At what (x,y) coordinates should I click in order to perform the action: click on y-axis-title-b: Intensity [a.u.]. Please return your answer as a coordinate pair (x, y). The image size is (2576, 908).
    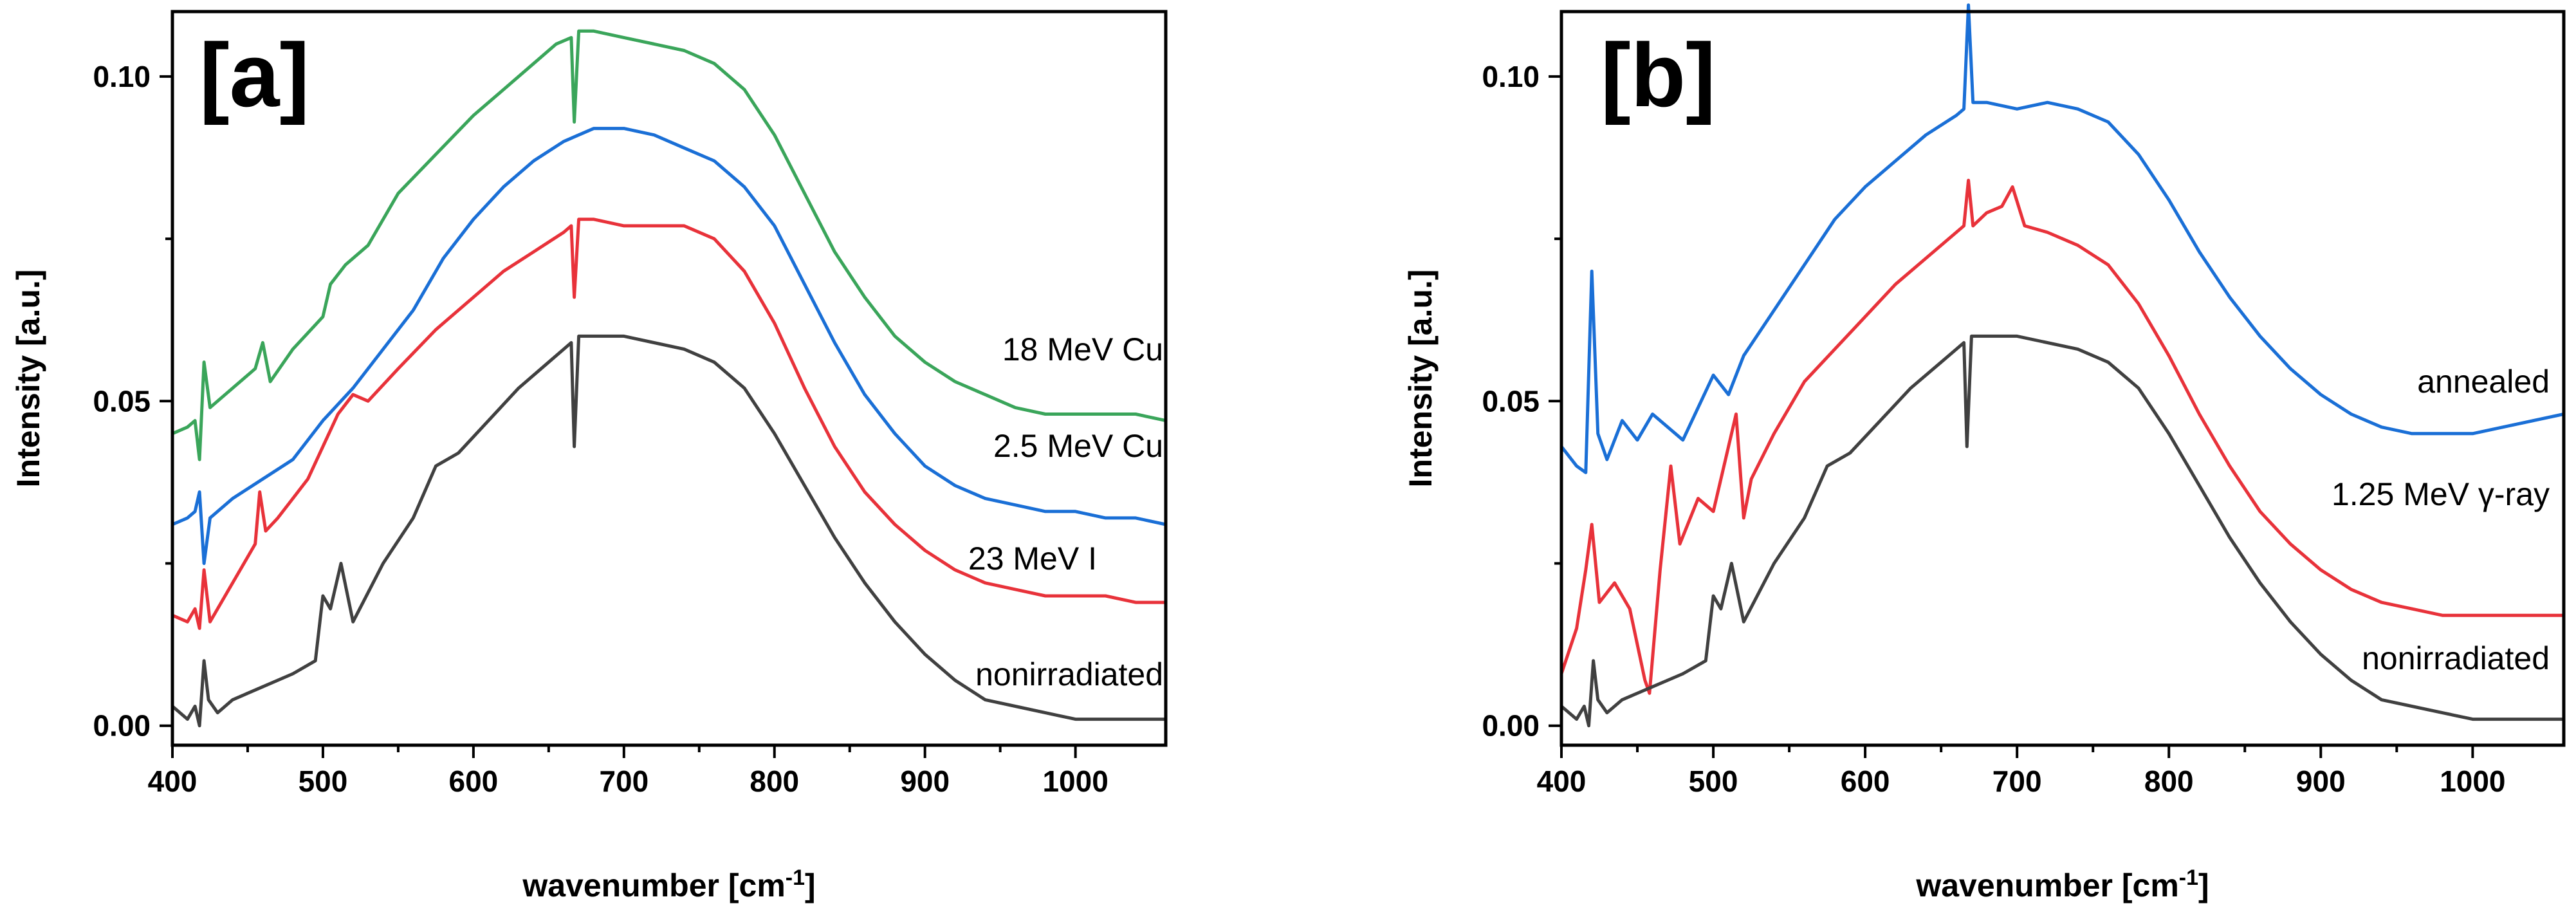
    Looking at the image, I should click on (1421, 379).